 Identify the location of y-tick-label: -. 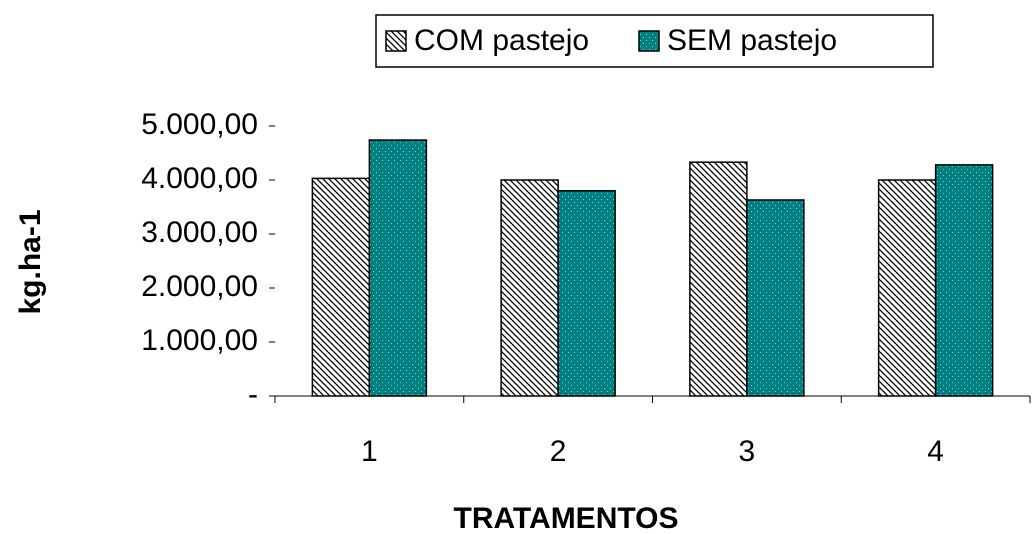
(253, 394).